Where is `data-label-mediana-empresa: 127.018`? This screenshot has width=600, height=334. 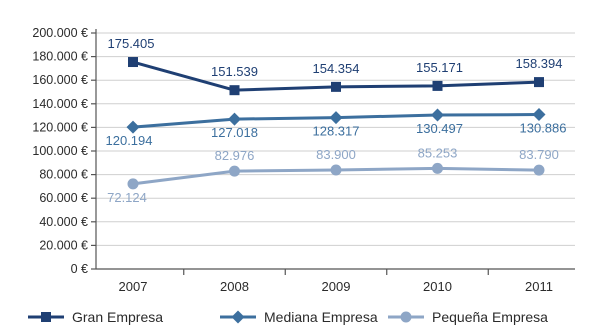
data-label-mediana-empresa: 127.018 is located at coordinates (234, 132).